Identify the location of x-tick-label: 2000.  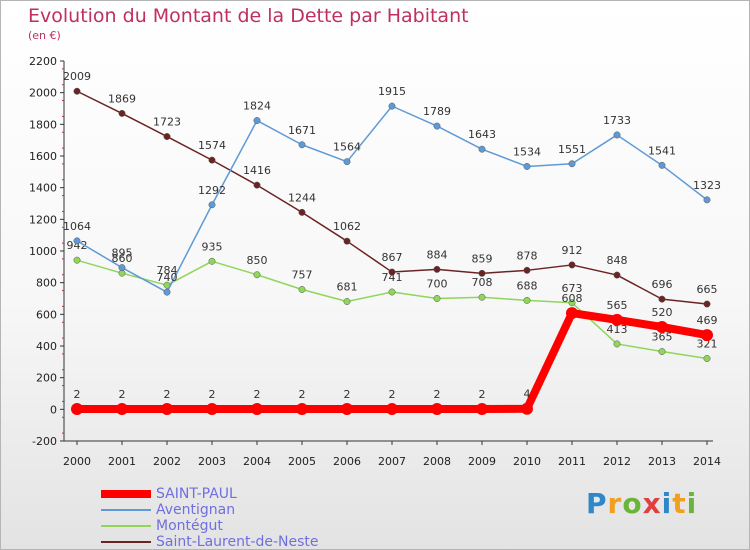
(77, 461).